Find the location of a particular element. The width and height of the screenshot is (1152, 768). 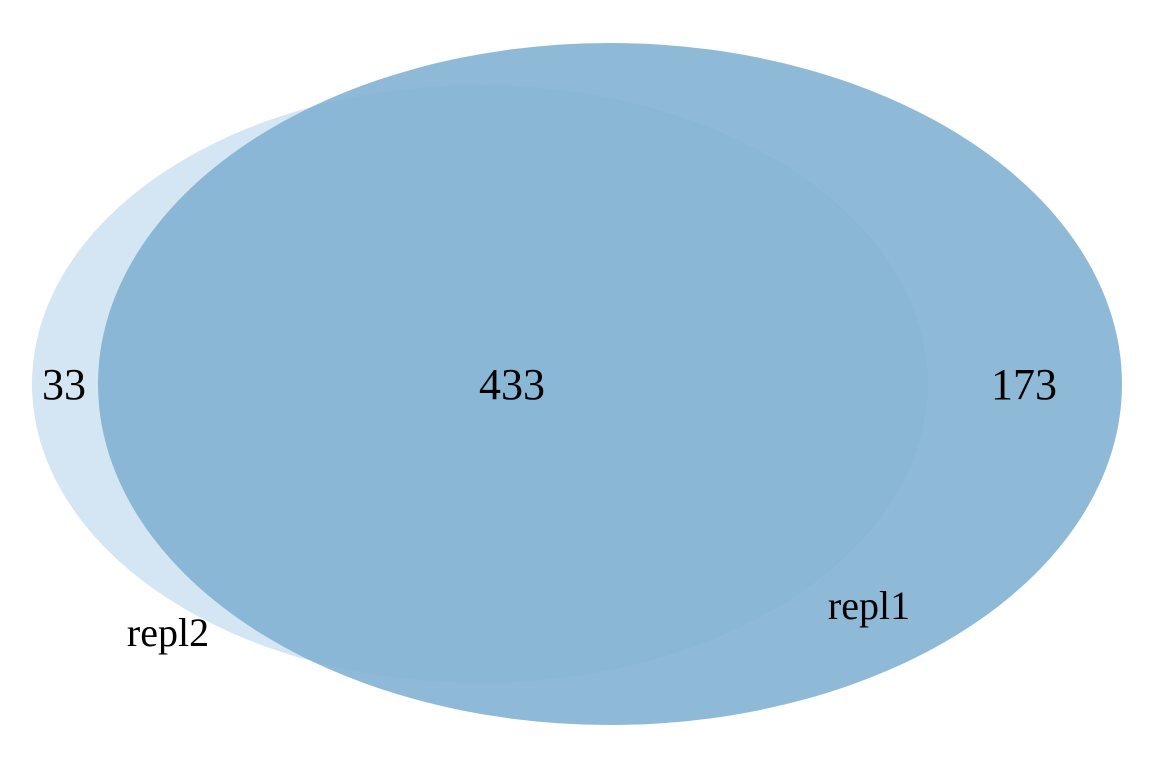

repl2-only-count: 33 is located at coordinates (64, 384).